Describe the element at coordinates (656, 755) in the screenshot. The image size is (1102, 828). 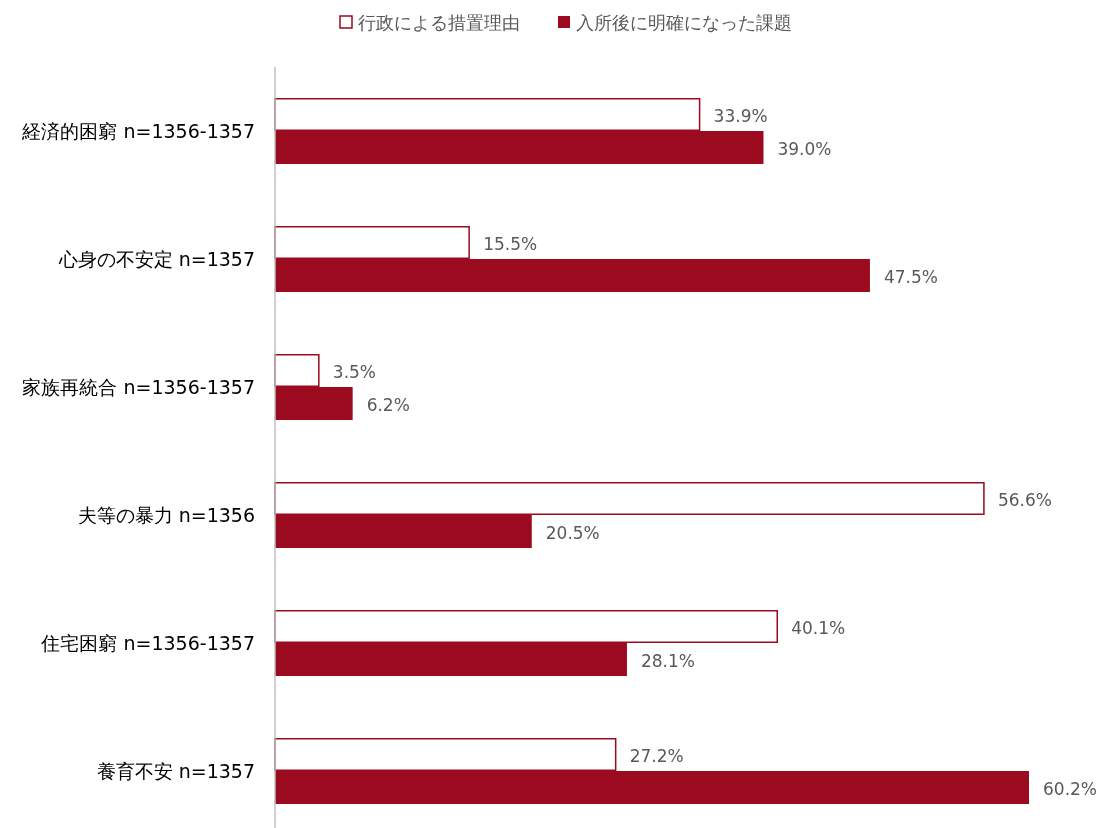
I see `data-label: 27.2%` at that location.